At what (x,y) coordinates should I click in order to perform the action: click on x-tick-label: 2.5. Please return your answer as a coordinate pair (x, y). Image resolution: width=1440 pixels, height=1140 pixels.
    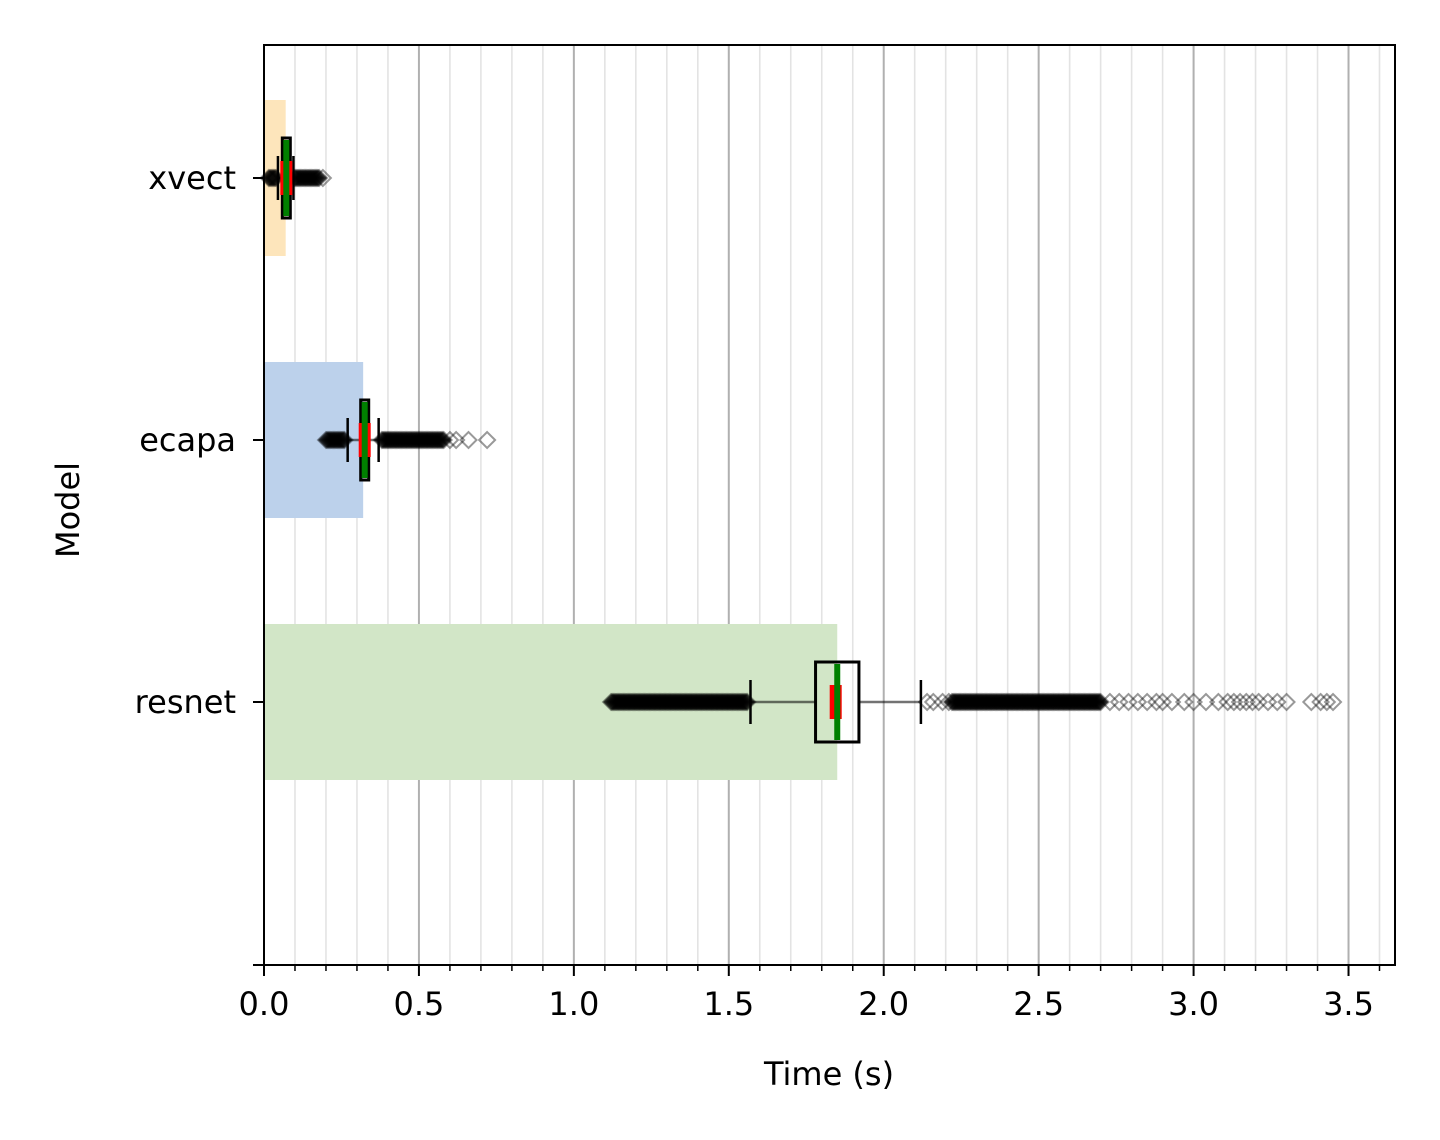
    Looking at the image, I should click on (1038, 1004).